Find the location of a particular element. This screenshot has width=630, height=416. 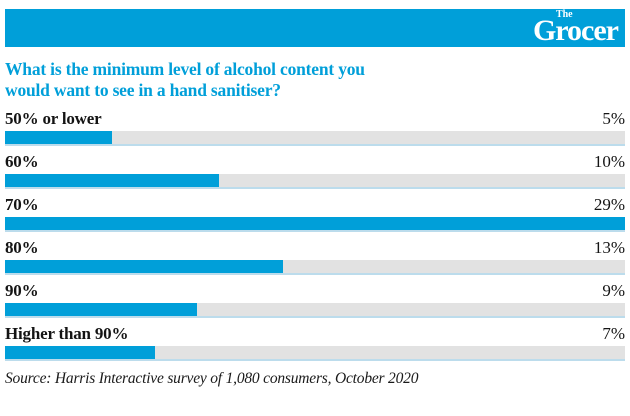

value-label: 5% is located at coordinates (613, 118).